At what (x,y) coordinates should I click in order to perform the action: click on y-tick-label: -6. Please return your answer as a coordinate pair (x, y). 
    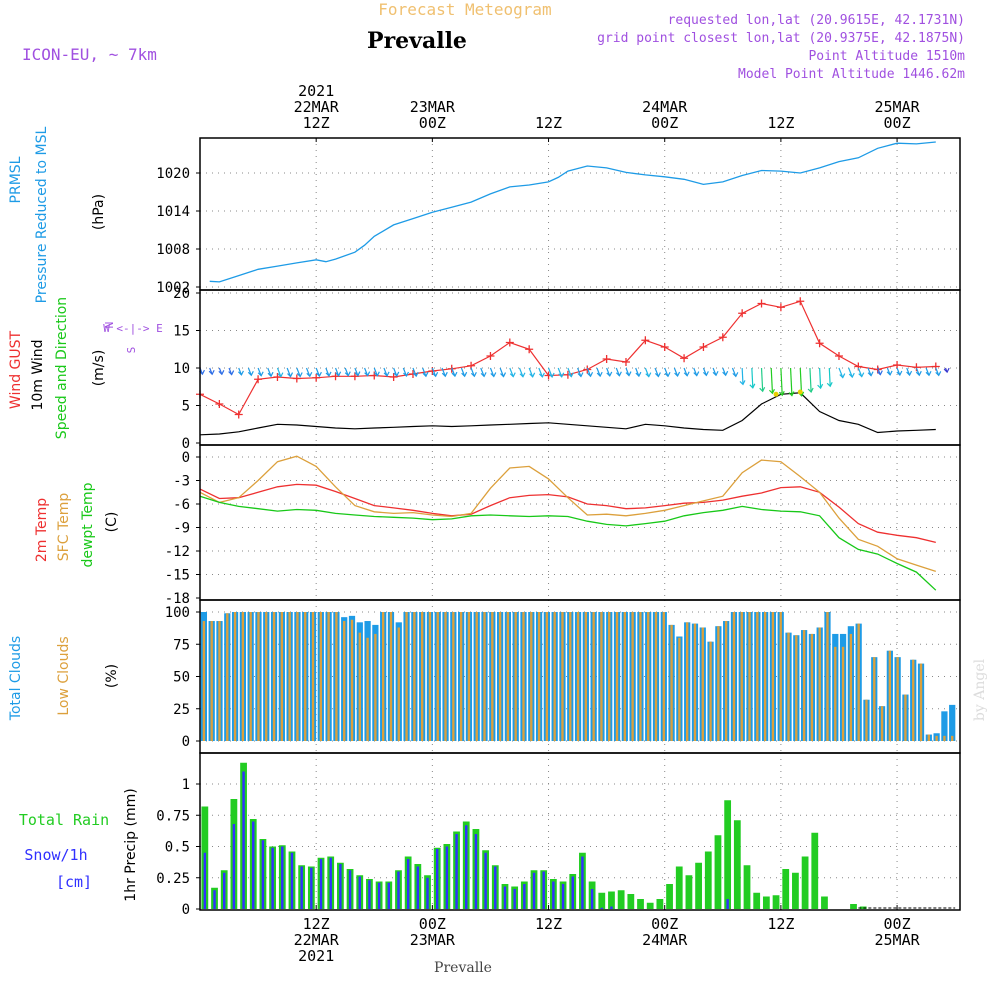
    Looking at the image, I should click on (181, 505).